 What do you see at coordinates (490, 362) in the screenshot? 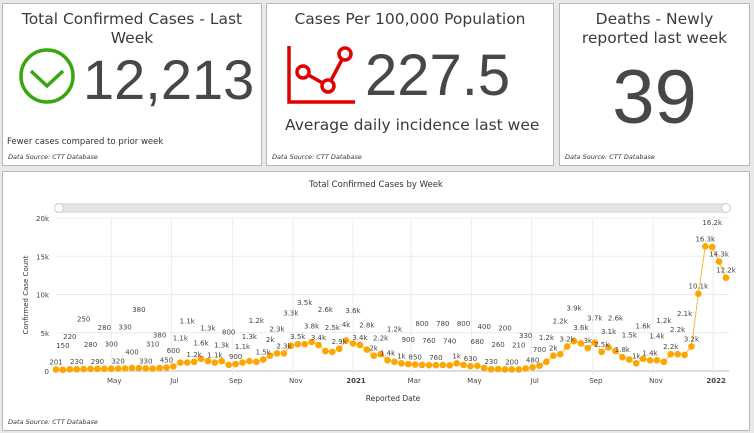
I see `data-label: 230` at bounding box center [490, 362].